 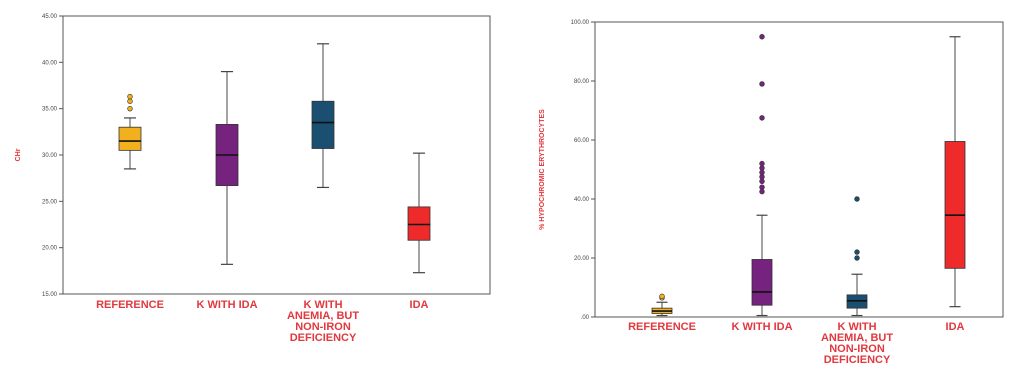 I want to click on y-tick-label: 45.00, so click(x=50, y=17).